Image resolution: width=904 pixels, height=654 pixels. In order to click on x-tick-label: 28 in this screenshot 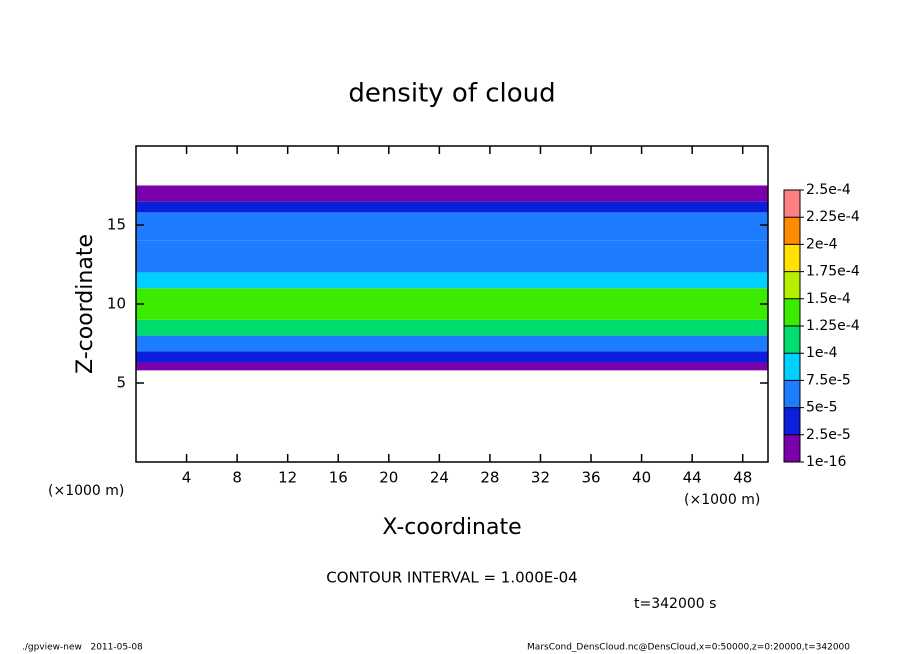, I will do `click(489, 478)`.